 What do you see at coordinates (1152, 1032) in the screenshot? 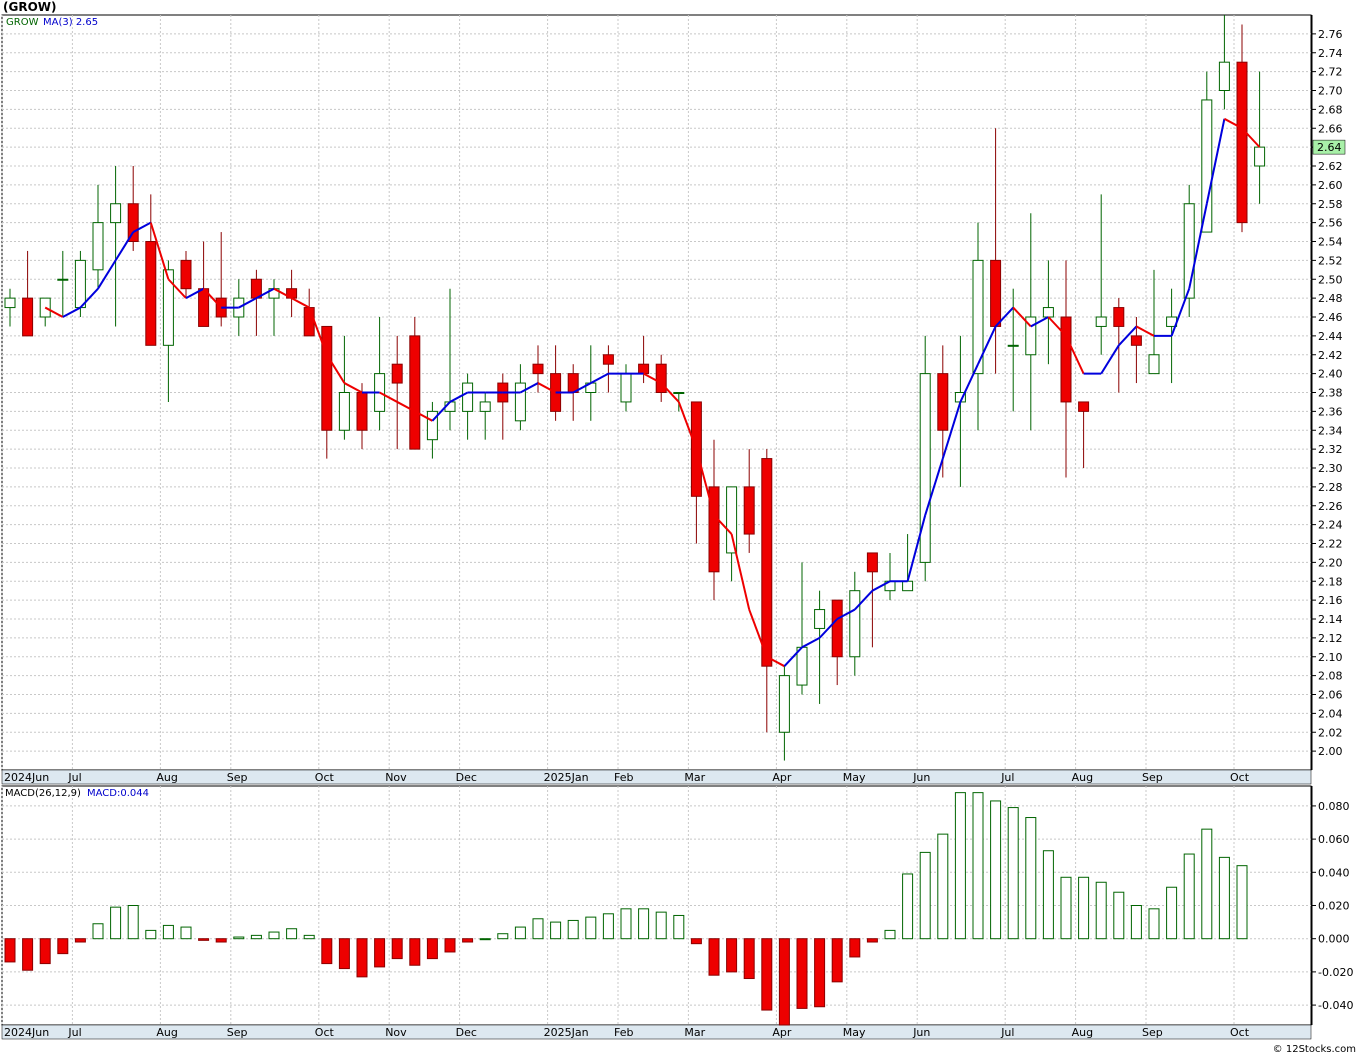
I see `macd-x-tick-label: Sep` at bounding box center [1152, 1032].